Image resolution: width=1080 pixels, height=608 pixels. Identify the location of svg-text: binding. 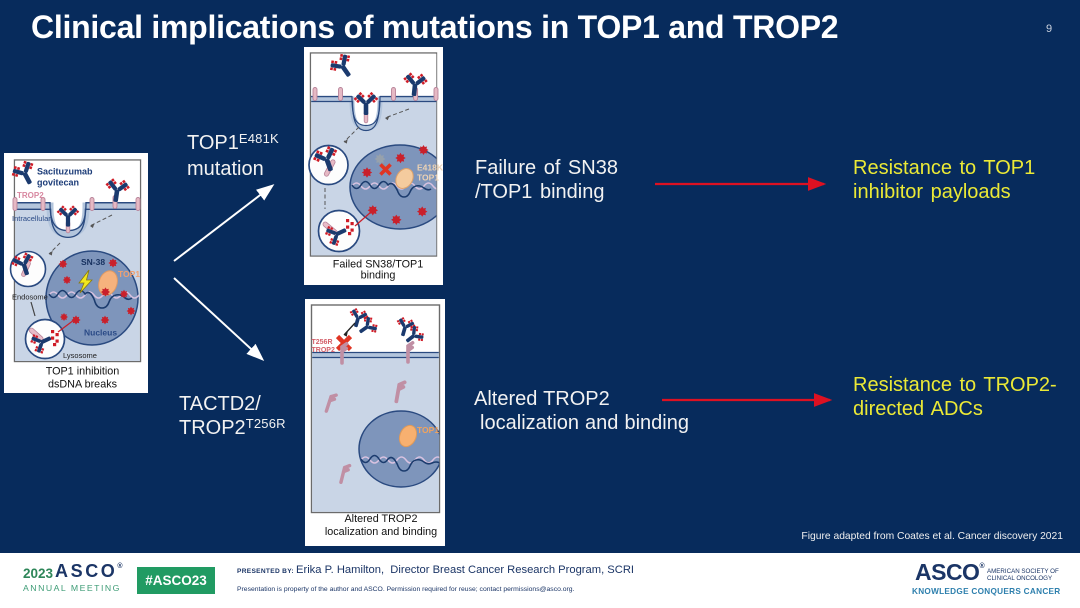
(378, 276).